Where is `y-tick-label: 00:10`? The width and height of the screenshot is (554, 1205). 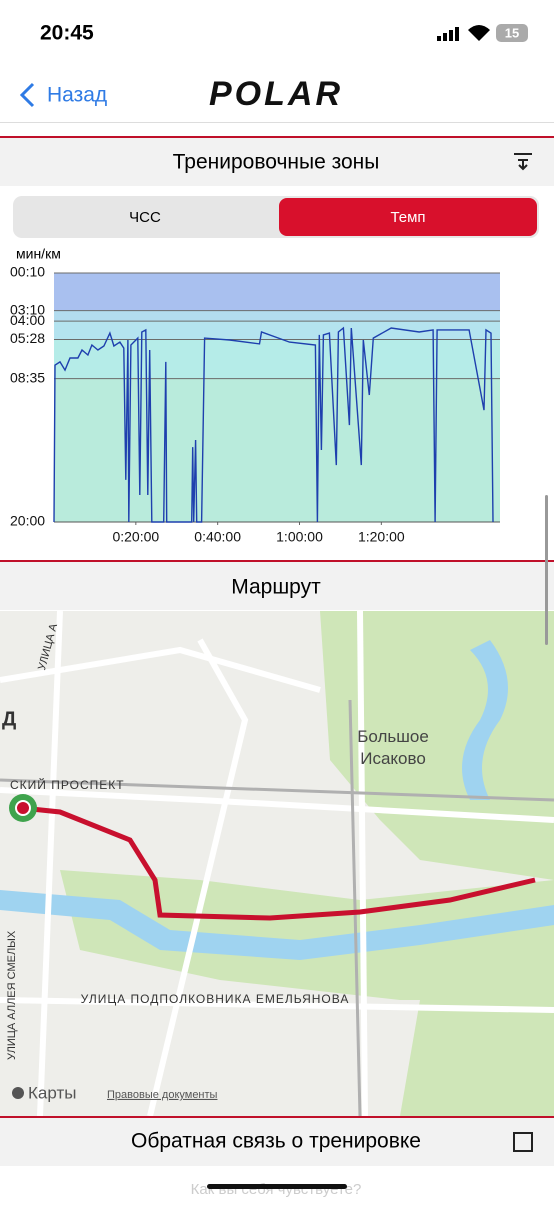 y-tick-label: 00:10 is located at coordinates (27, 272).